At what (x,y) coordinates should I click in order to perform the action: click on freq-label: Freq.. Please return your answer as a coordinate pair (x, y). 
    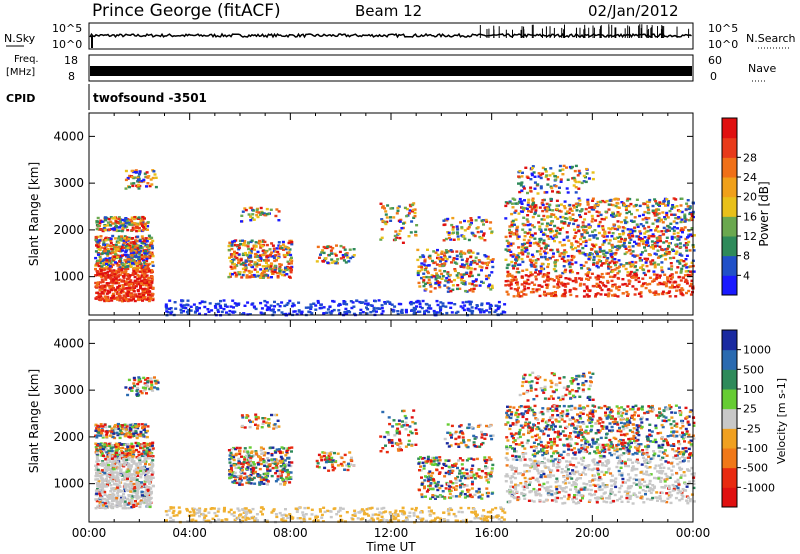
    Looking at the image, I should click on (26, 59).